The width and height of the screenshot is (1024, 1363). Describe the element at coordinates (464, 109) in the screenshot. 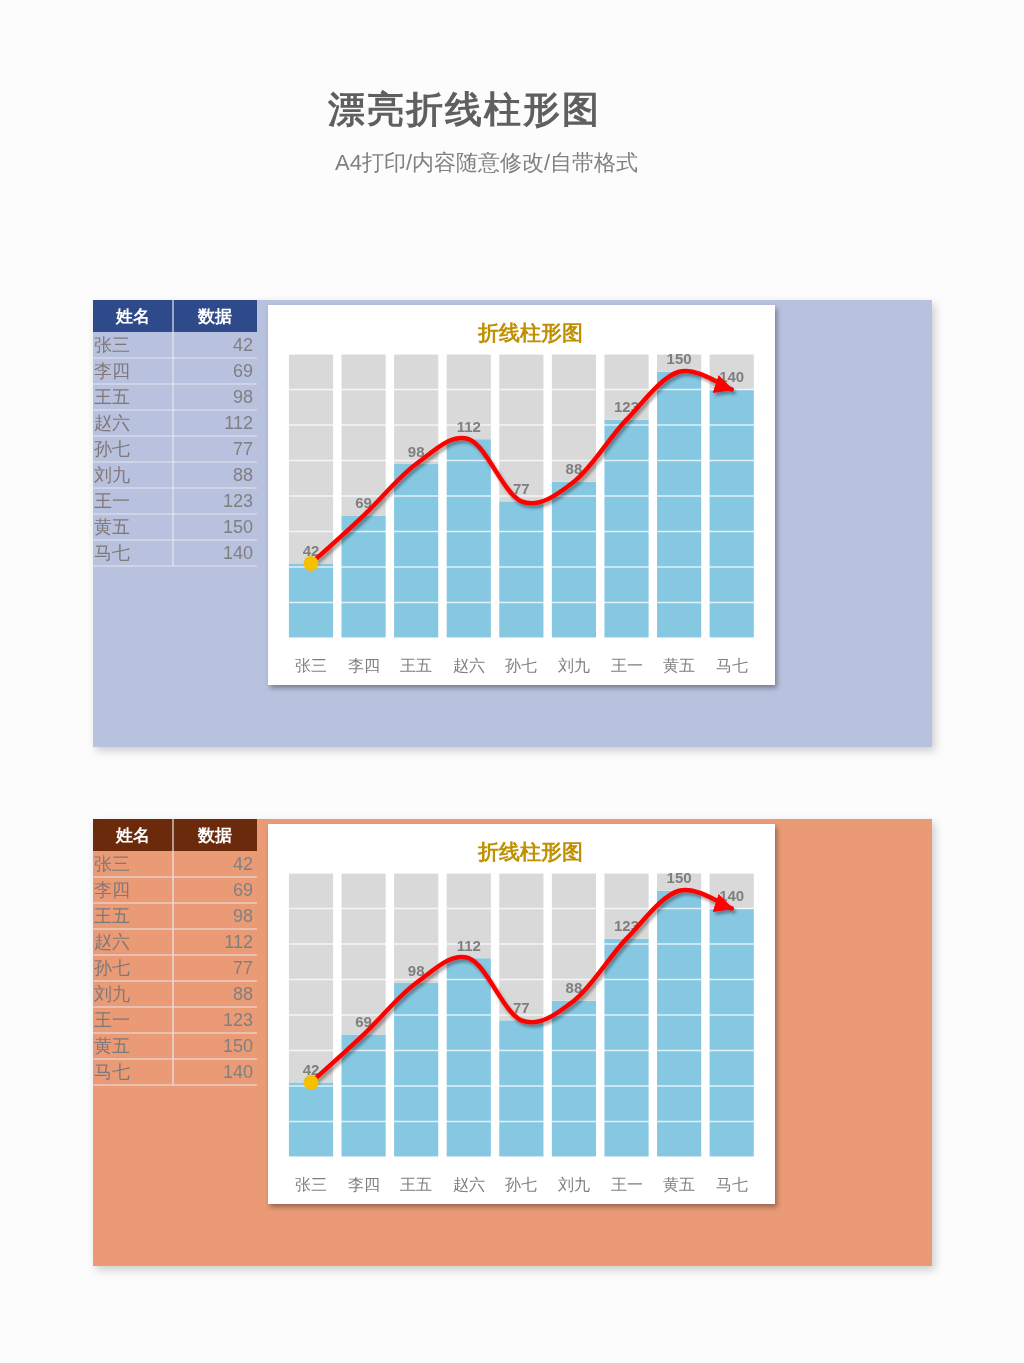

I see `text: 漂亮折线柱形图` at that location.